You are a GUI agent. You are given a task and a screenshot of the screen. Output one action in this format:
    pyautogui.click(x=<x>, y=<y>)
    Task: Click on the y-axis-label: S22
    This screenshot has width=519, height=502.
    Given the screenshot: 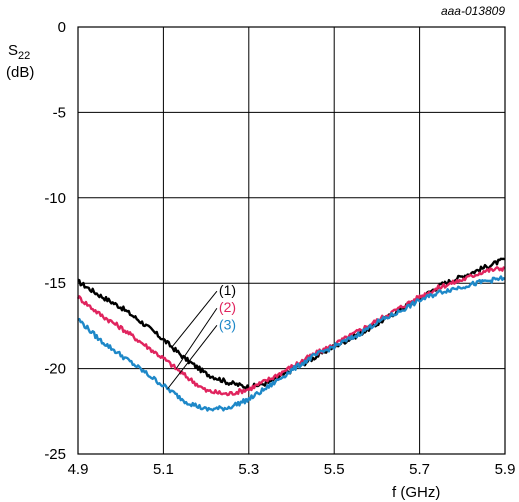 What is the action you would take?
    pyautogui.click(x=19, y=52)
    